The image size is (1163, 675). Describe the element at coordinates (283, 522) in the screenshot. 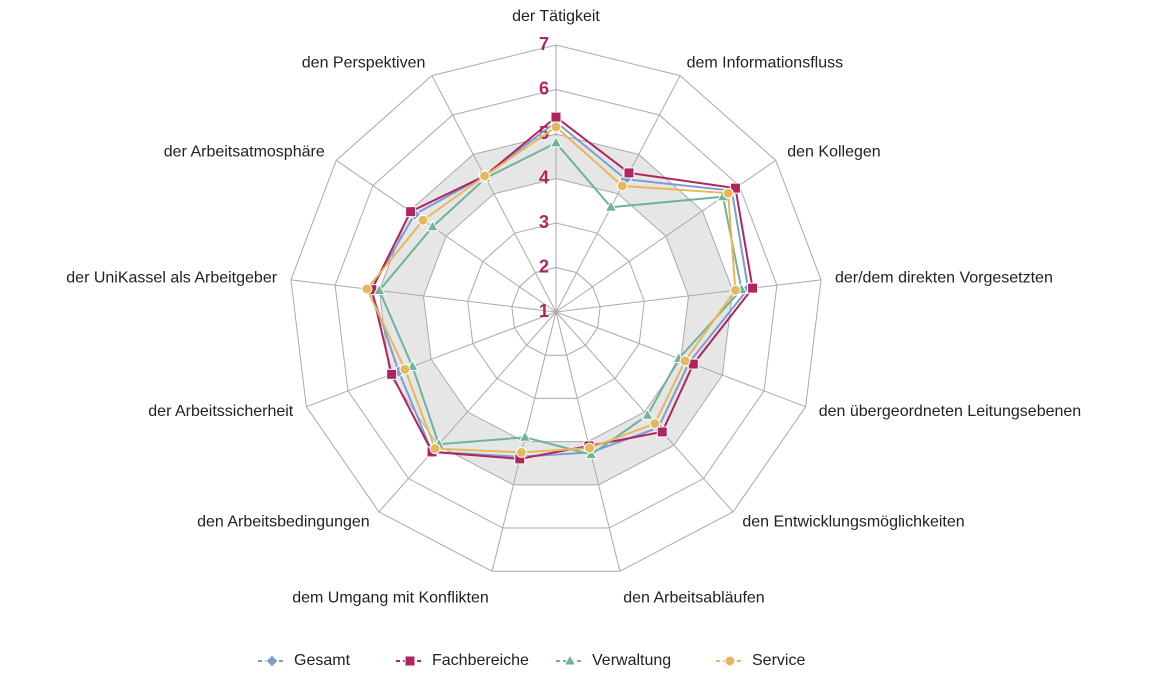

I see `category-label: den Arbeitsbedingungen` at that location.